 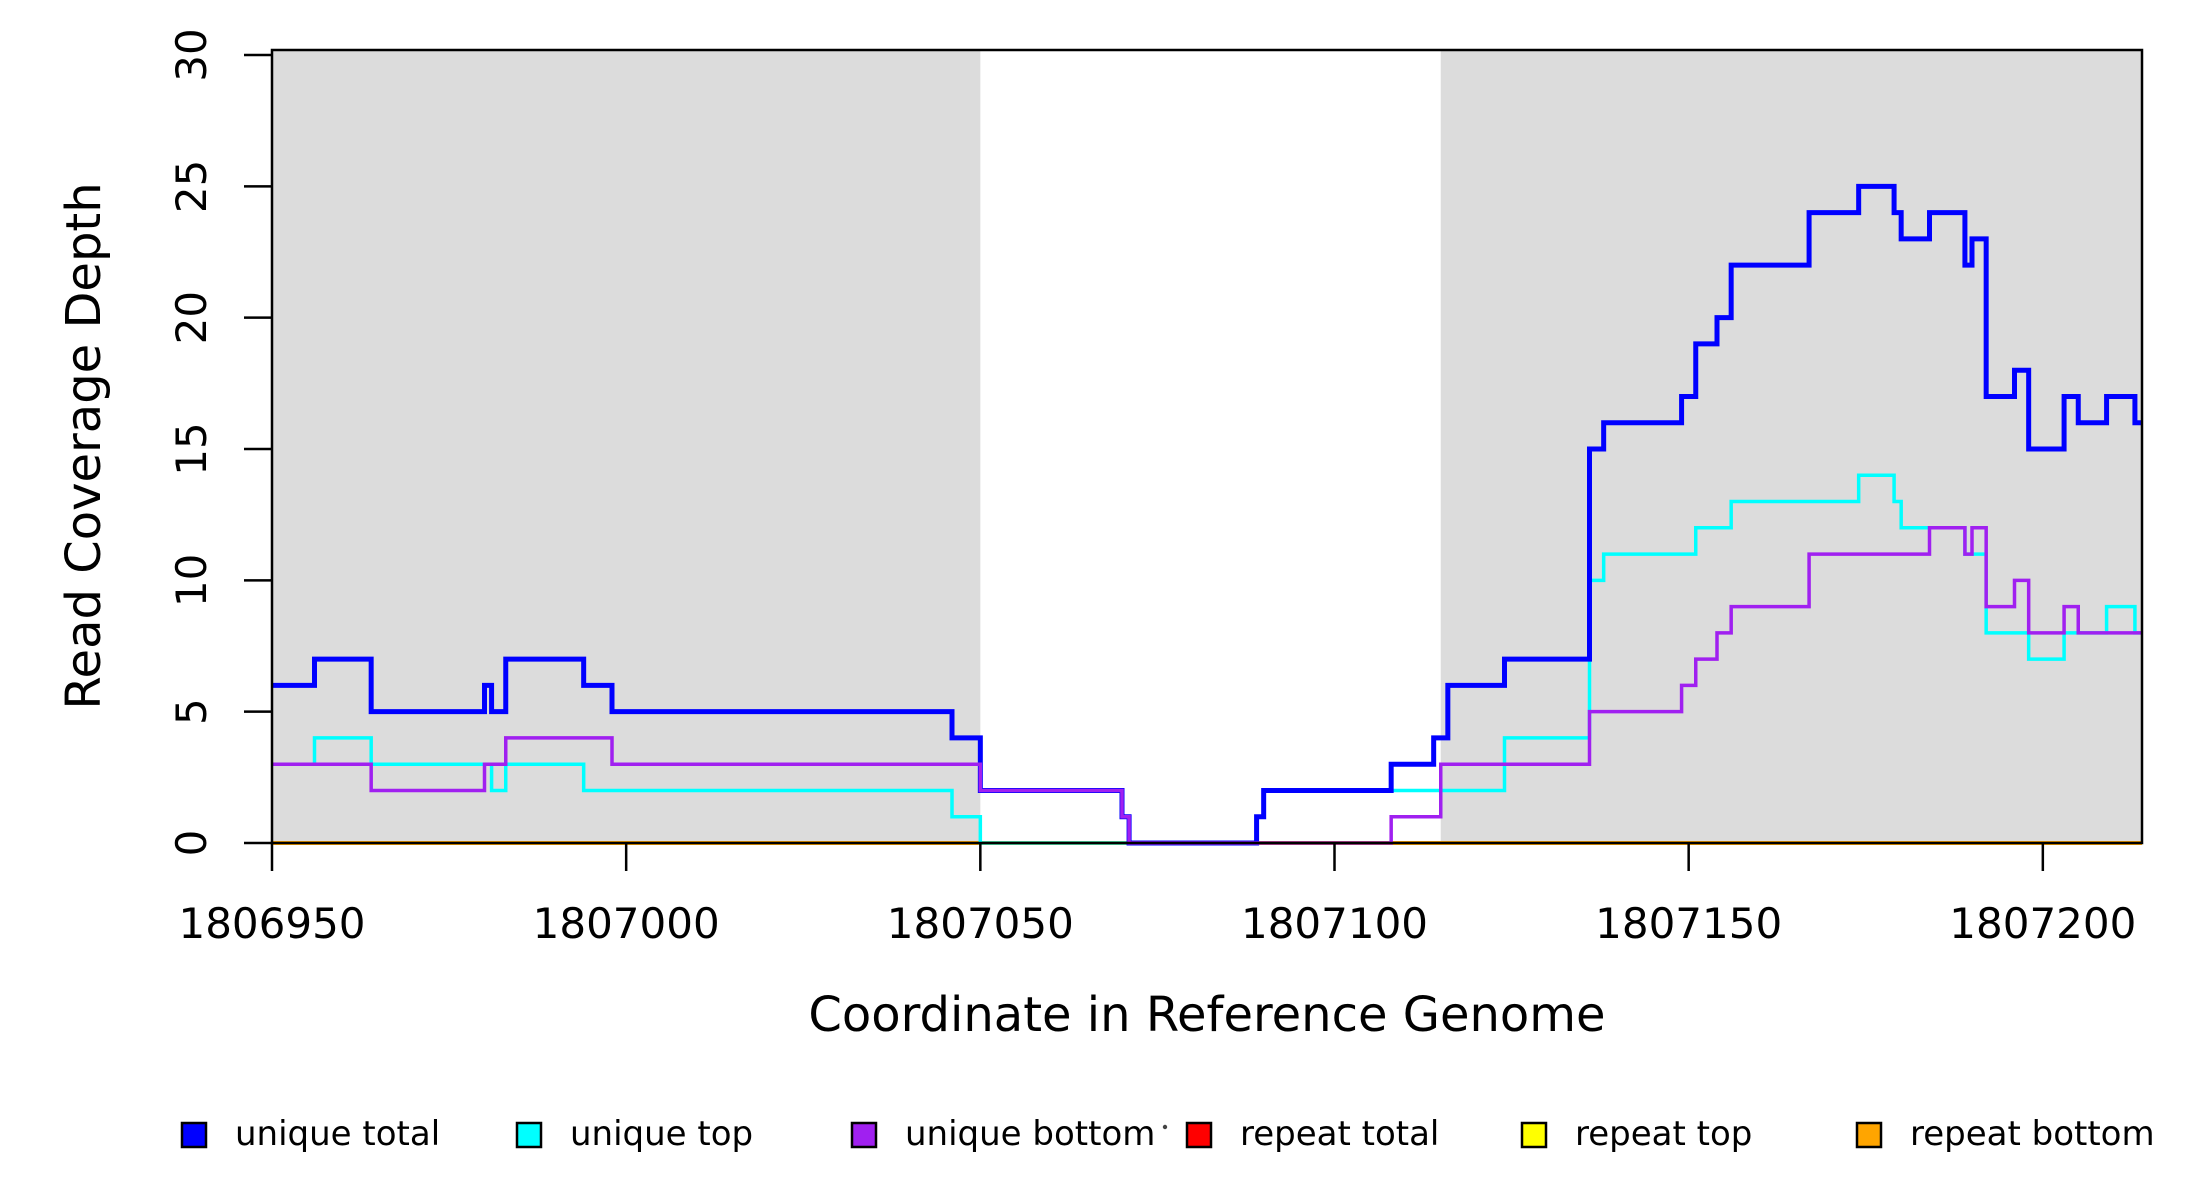 I want to click on y-tick-label: 0, so click(x=191, y=843).